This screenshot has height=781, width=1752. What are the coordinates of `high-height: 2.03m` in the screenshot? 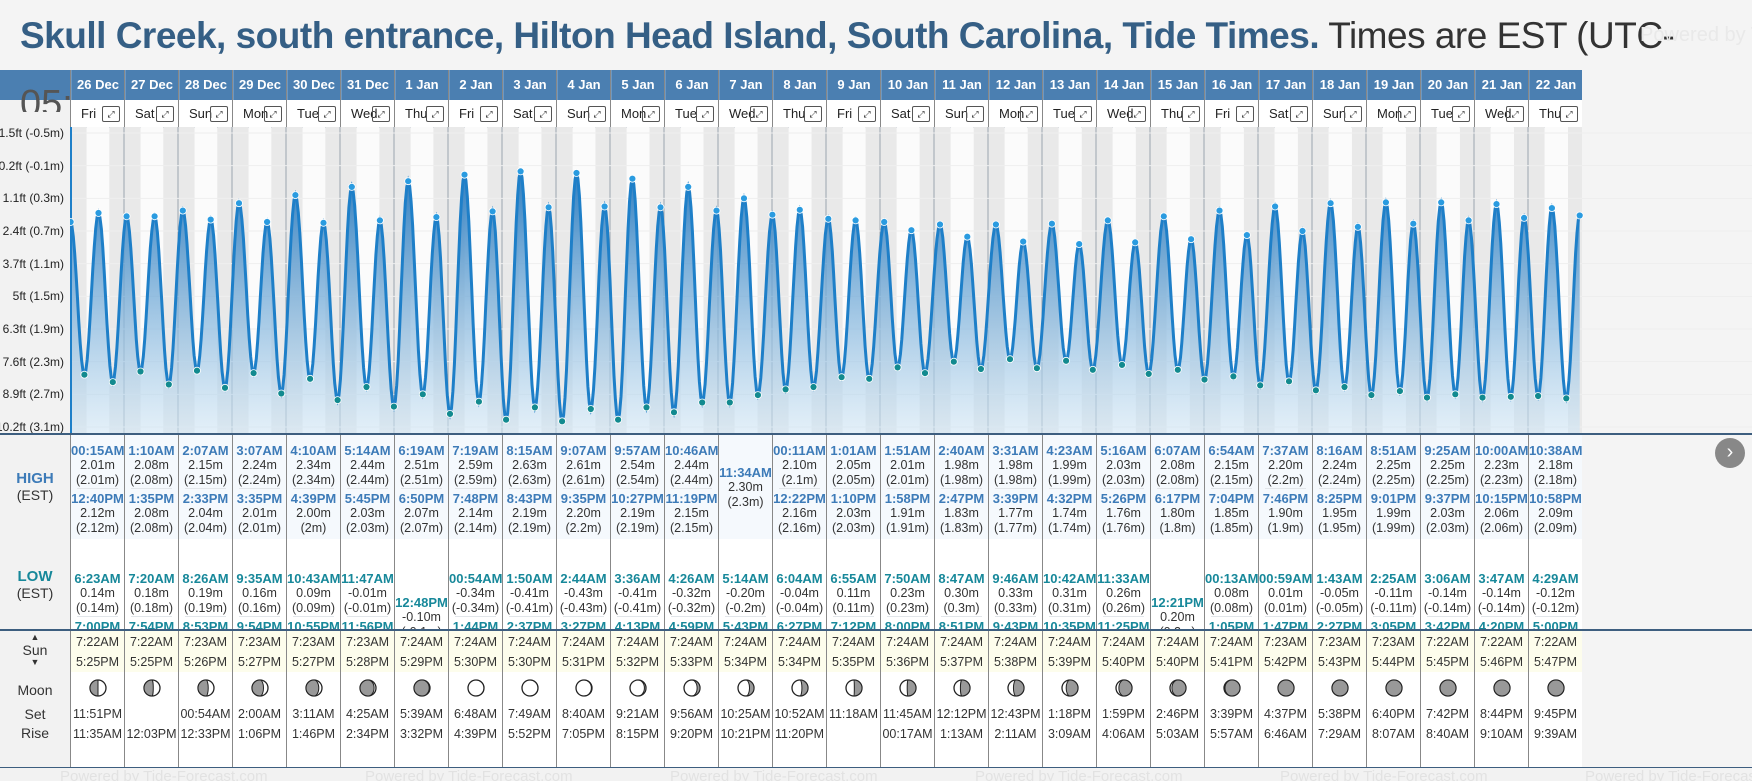 It's located at (1123, 465).